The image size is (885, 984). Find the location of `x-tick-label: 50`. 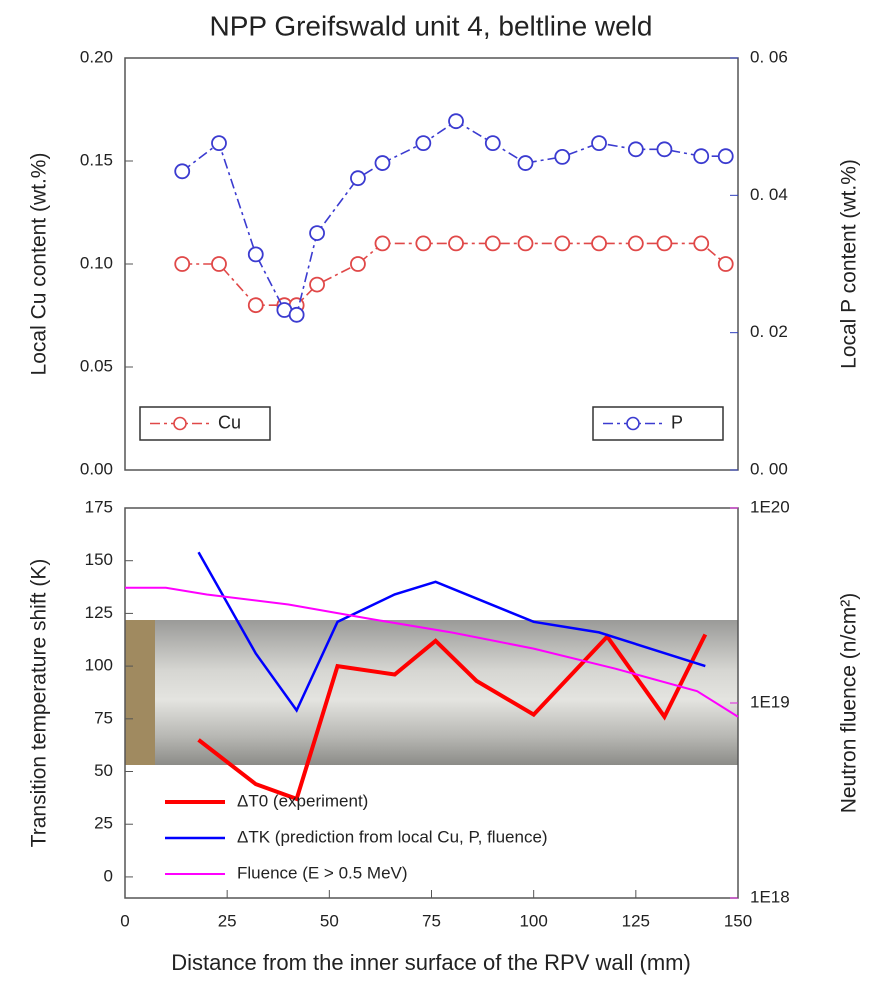

x-tick-label: 50 is located at coordinates (329, 920).